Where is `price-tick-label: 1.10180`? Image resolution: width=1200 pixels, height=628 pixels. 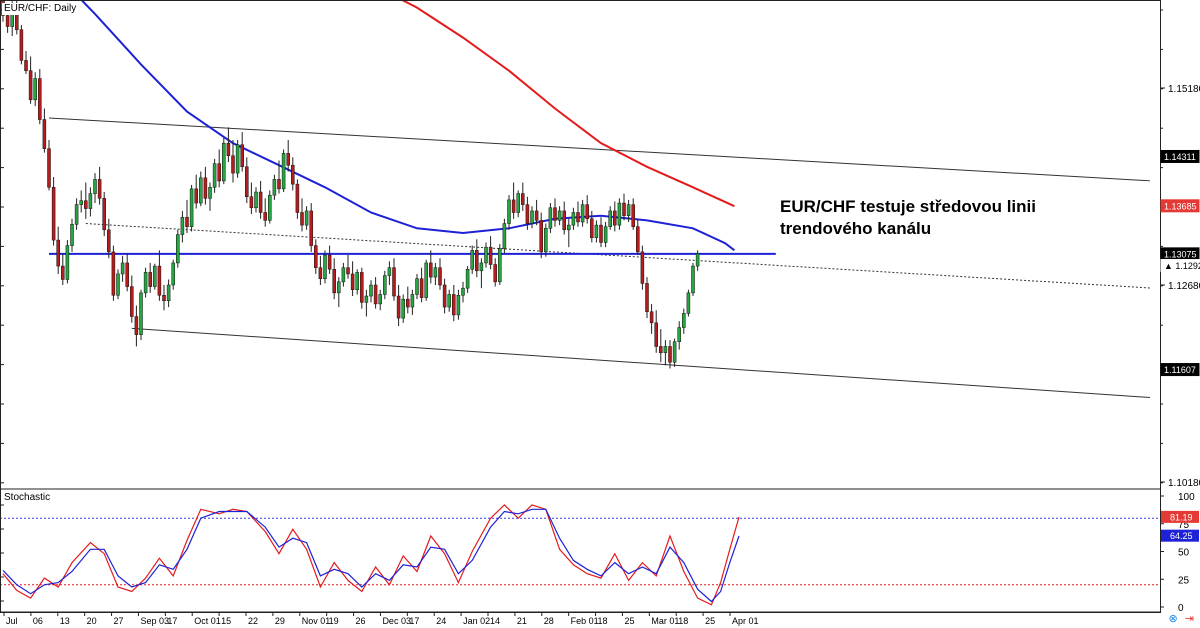
price-tick-label: 1.10180 is located at coordinates (1184, 483).